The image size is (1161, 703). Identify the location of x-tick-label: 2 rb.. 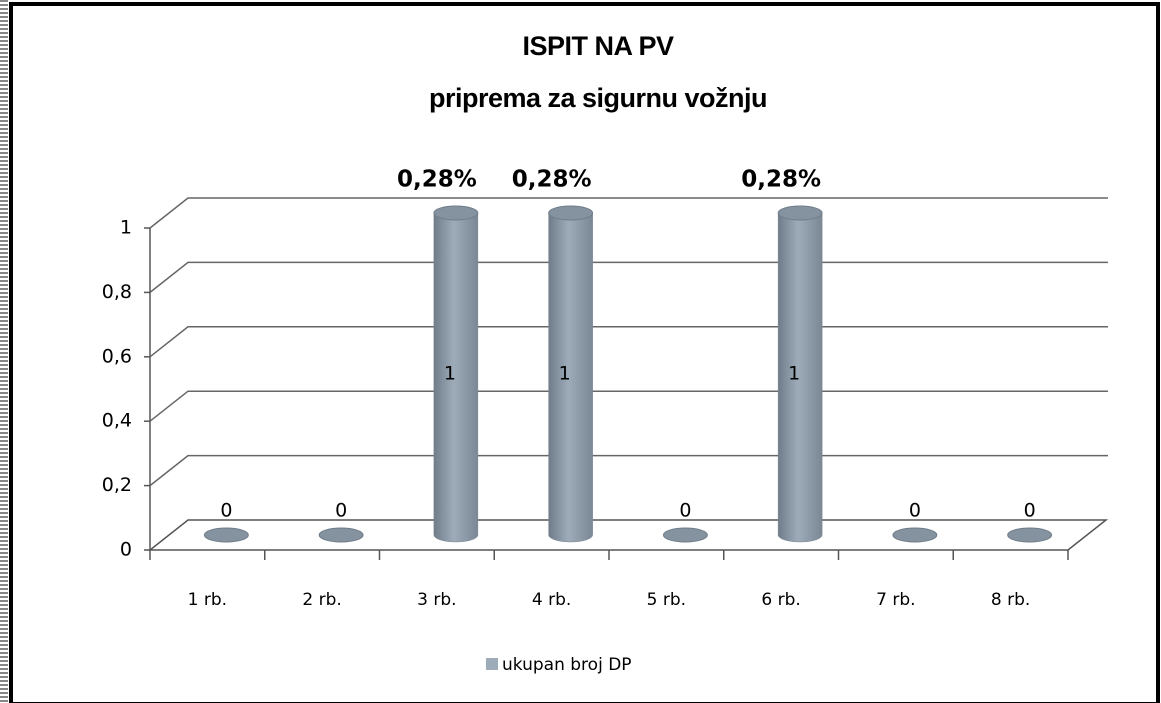
(321, 600).